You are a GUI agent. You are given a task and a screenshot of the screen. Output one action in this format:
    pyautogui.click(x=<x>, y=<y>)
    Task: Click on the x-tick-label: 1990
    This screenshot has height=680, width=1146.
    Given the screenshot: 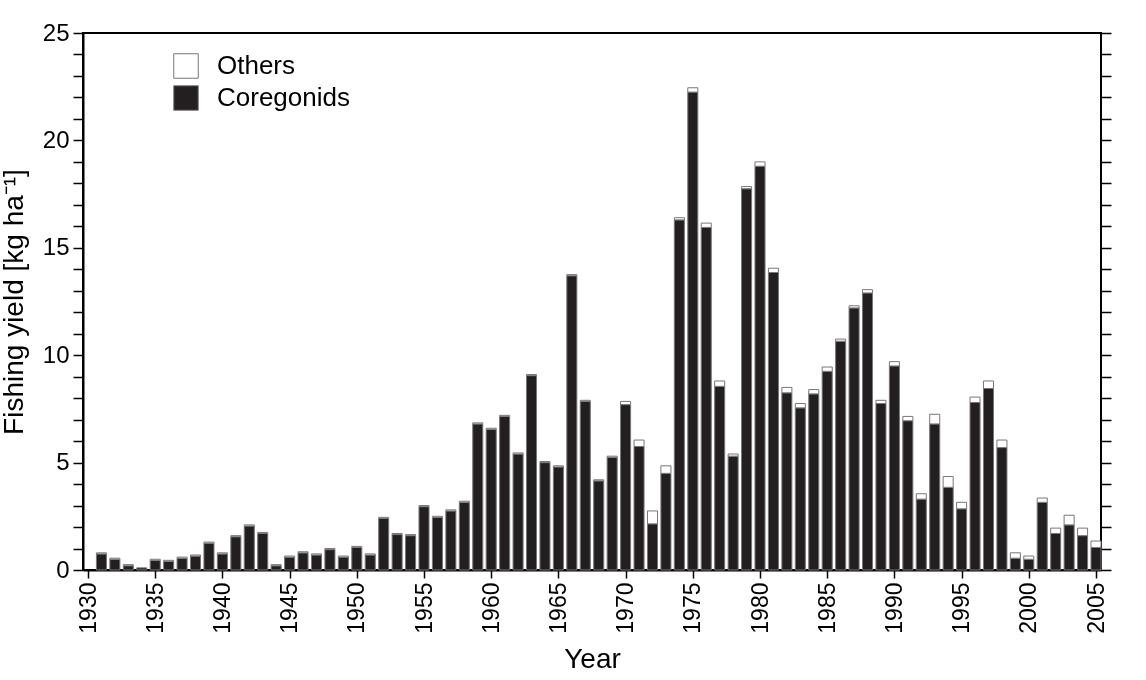 What is the action you would take?
    pyautogui.click(x=893, y=608)
    